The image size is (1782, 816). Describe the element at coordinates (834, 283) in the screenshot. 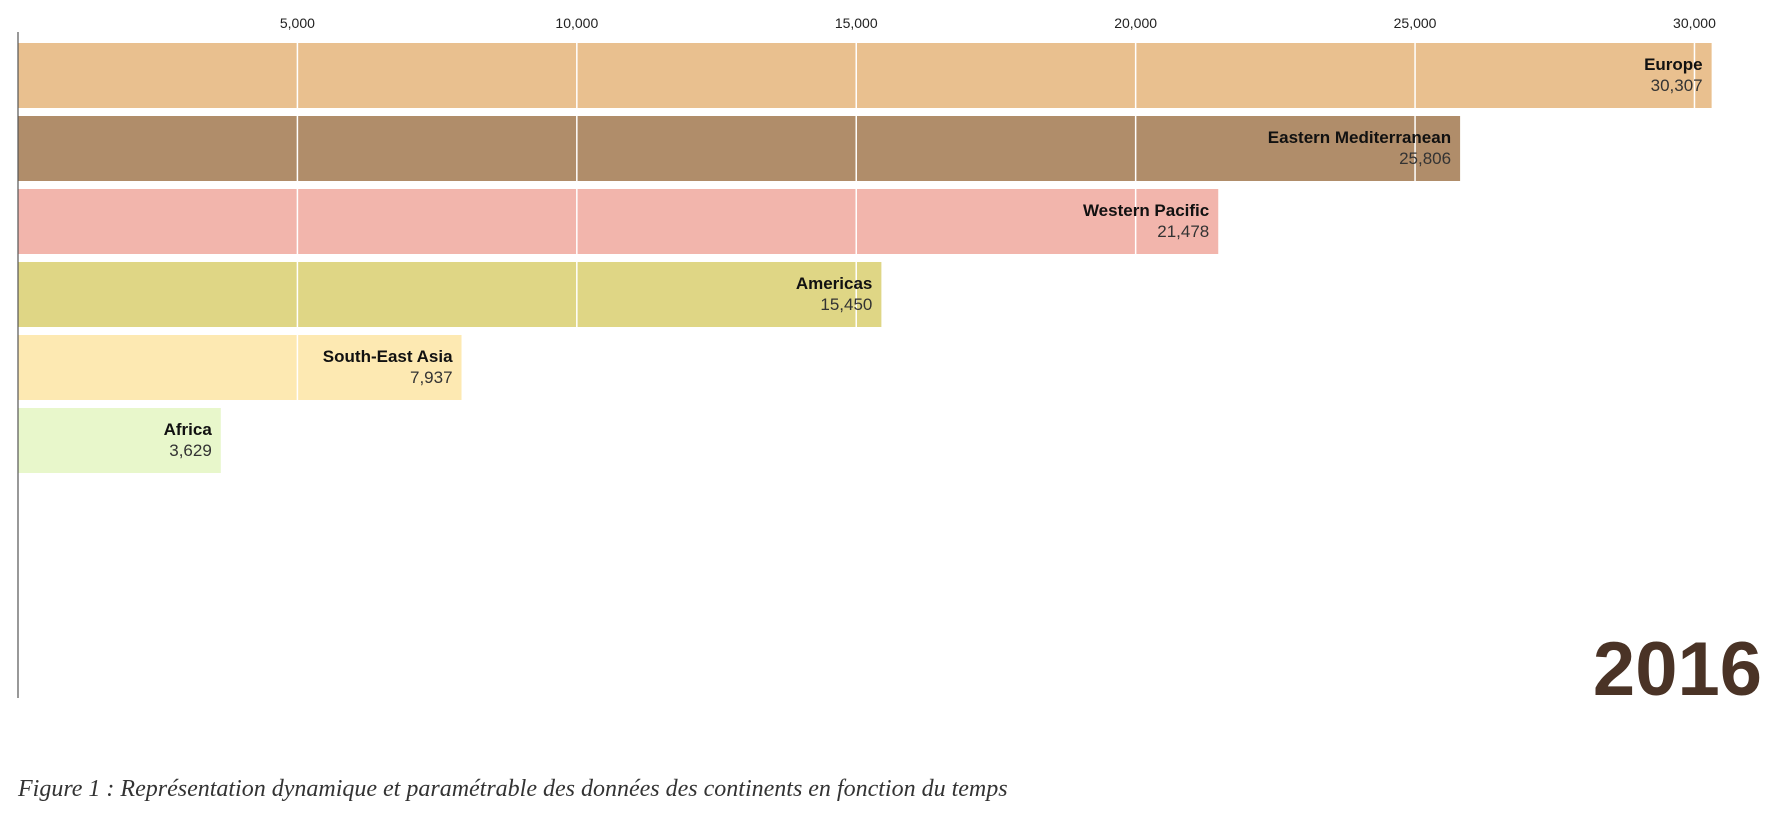

I see `bar-category-label: Americas` at that location.